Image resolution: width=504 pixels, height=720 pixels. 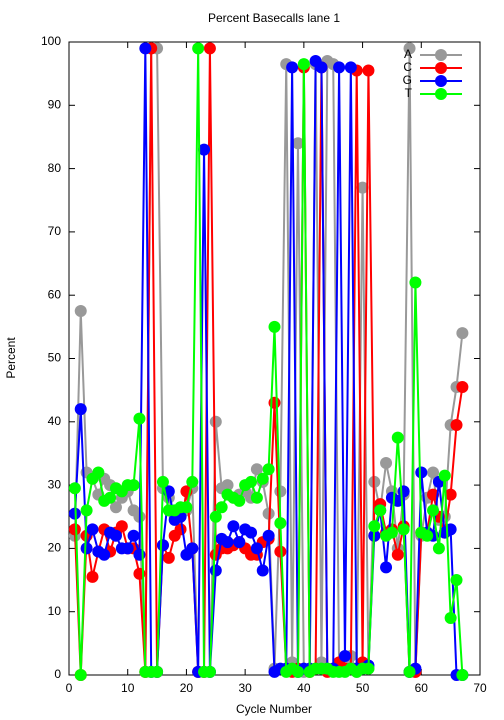 I want to click on y-tick-label: 60, so click(x=55, y=294).